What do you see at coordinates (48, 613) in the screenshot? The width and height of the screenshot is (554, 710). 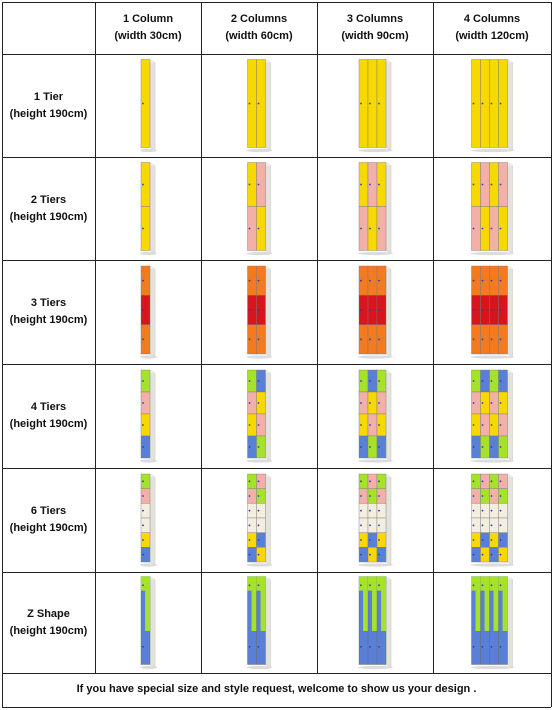 I see `row-header-title: Z Shape` at bounding box center [48, 613].